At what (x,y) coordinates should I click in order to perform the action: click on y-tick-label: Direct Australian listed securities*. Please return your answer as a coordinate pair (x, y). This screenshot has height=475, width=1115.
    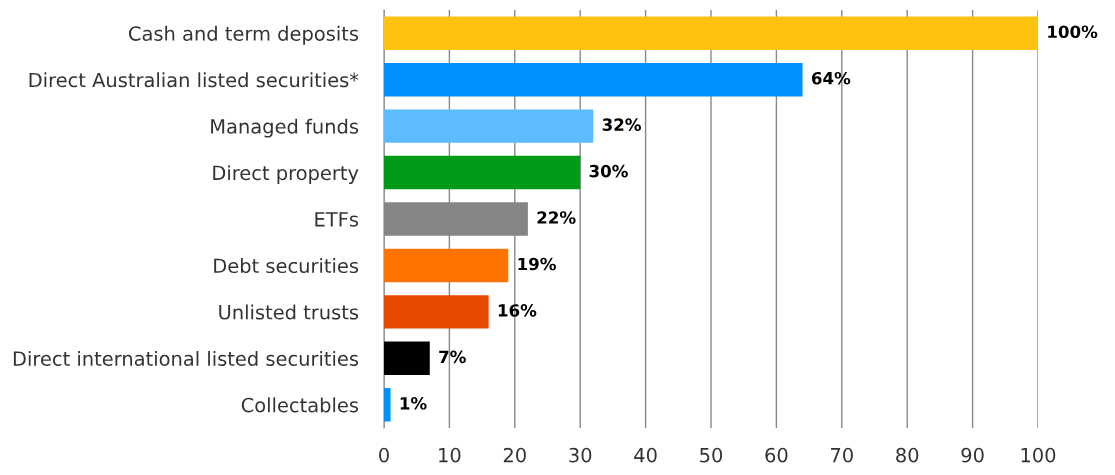
    Looking at the image, I should click on (194, 80).